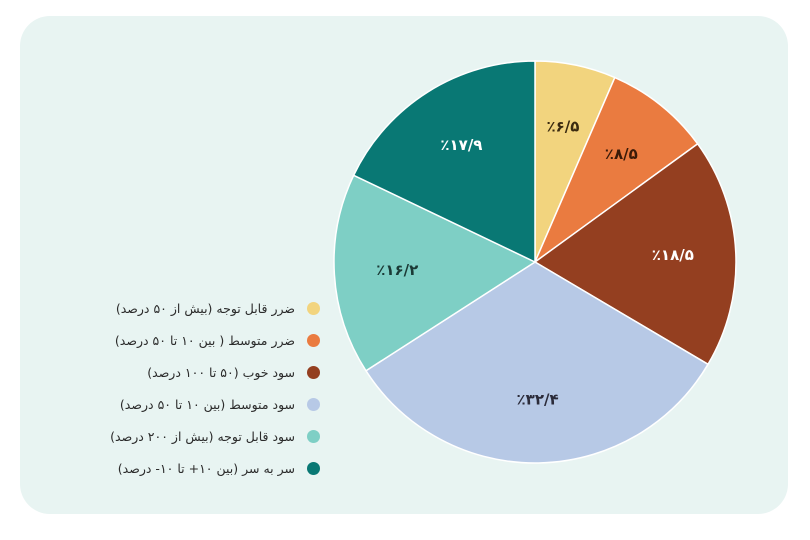  I want to click on legend-label: سود خوب (۵۰ تا ۱۰۰ درصد), so click(221, 372).